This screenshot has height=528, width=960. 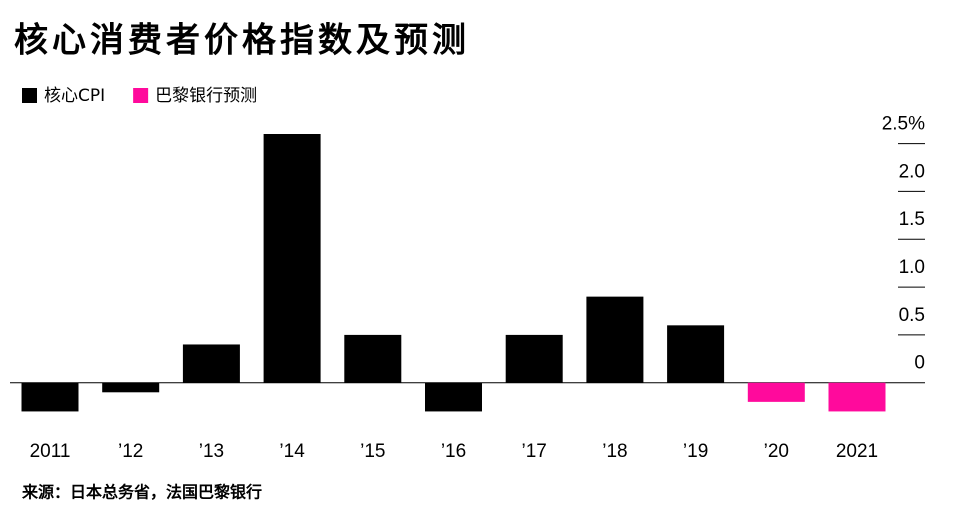 I want to click on x-tick-label: ’18, so click(x=614, y=451).